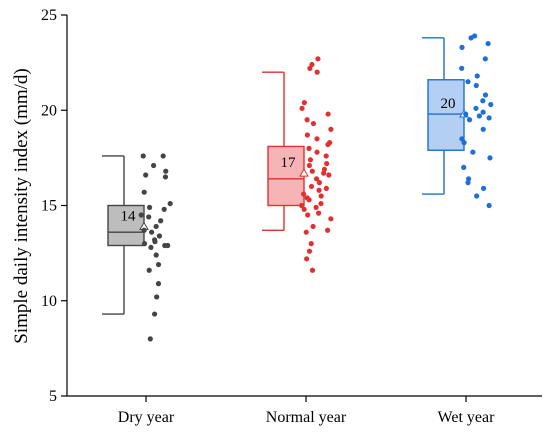 The height and width of the screenshot is (442, 550). I want to click on y-tick-label: 20, so click(49, 110).